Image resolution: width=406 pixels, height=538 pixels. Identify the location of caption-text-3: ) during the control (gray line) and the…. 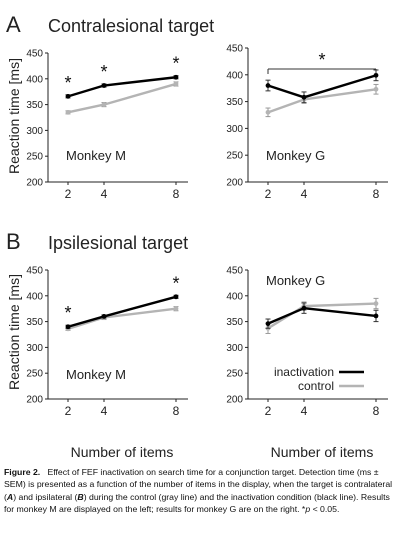
(197, 503).